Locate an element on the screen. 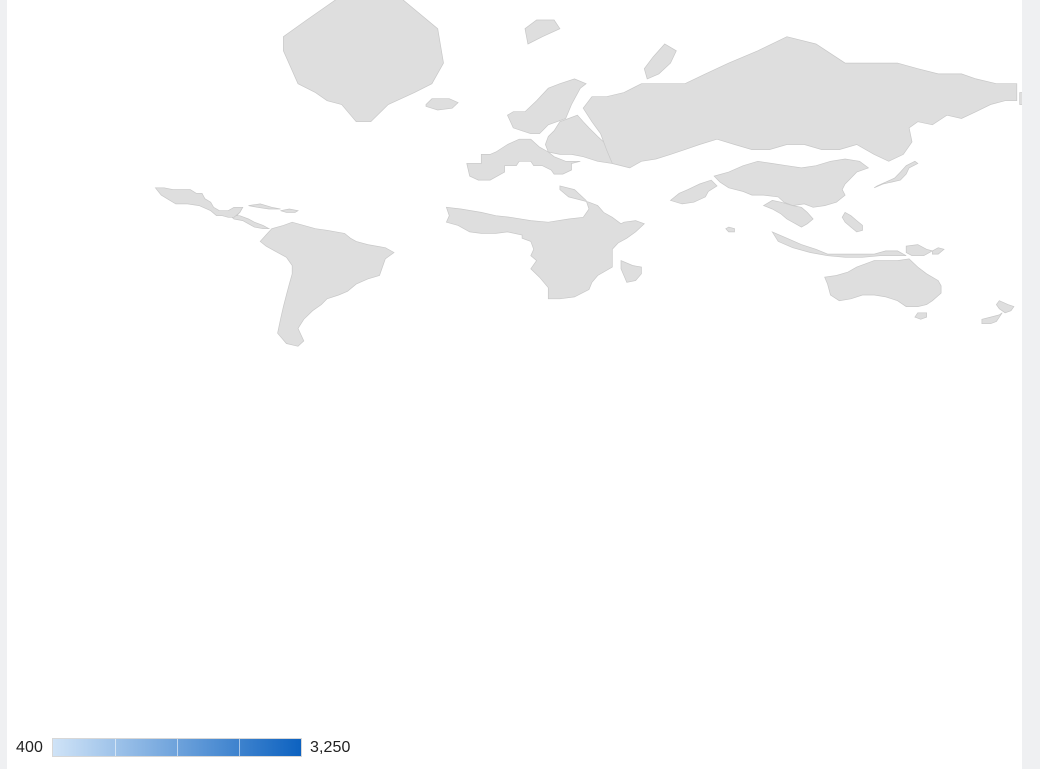 This screenshot has height=769, width=1040. country-eastern-europe is located at coordinates (578, 139).